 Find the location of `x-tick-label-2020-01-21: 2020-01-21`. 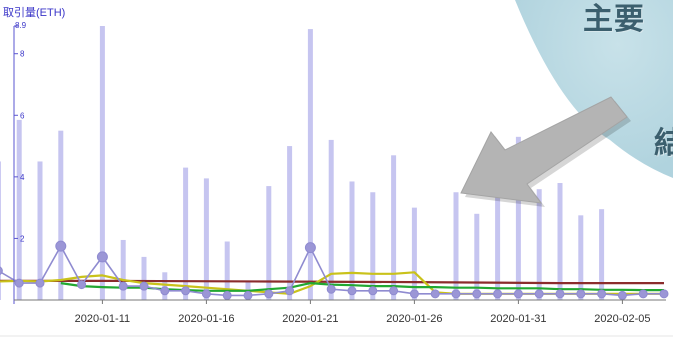

x-tick-label-2020-01-21: 2020-01-21 is located at coordinates (310, 319).